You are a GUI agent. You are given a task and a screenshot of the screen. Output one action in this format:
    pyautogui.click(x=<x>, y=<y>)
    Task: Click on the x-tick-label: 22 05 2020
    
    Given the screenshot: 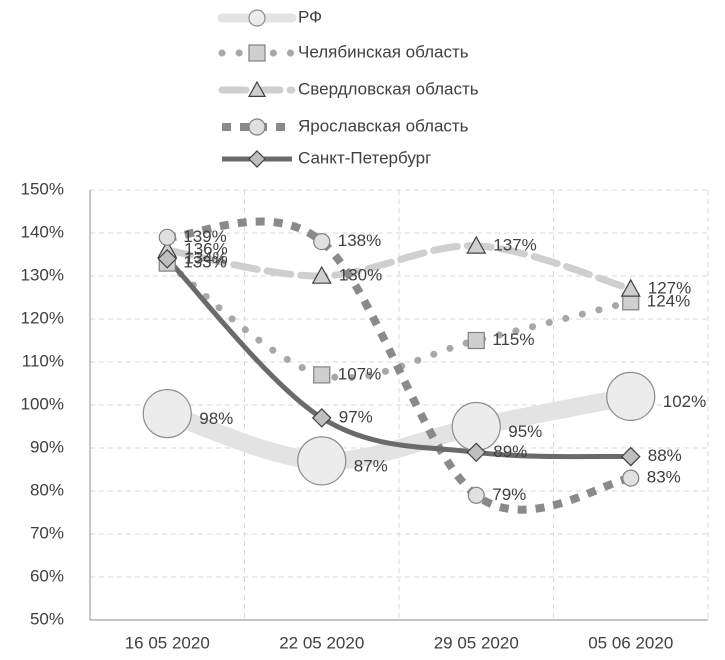 What is the action you would take?
    pyautogui.click(x=321, y=642)
    